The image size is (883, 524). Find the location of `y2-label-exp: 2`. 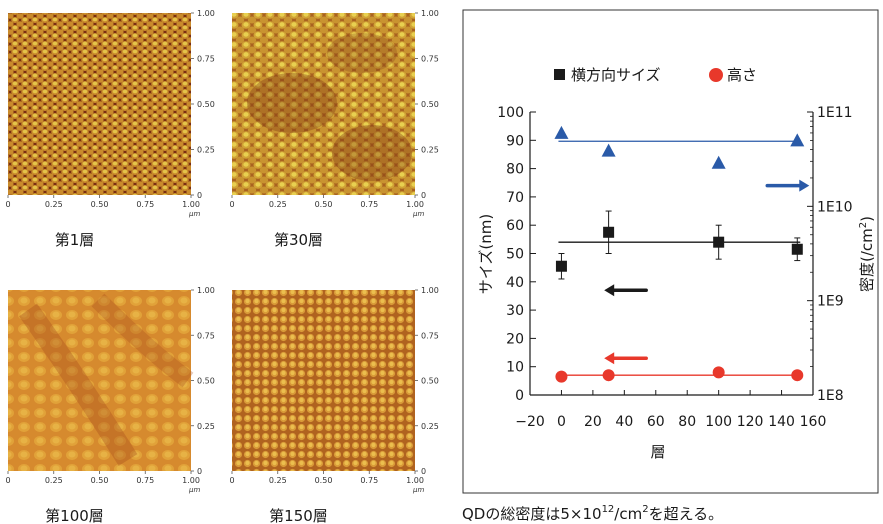

y2-label-exp: 2 is located at coordinates (863, 225).